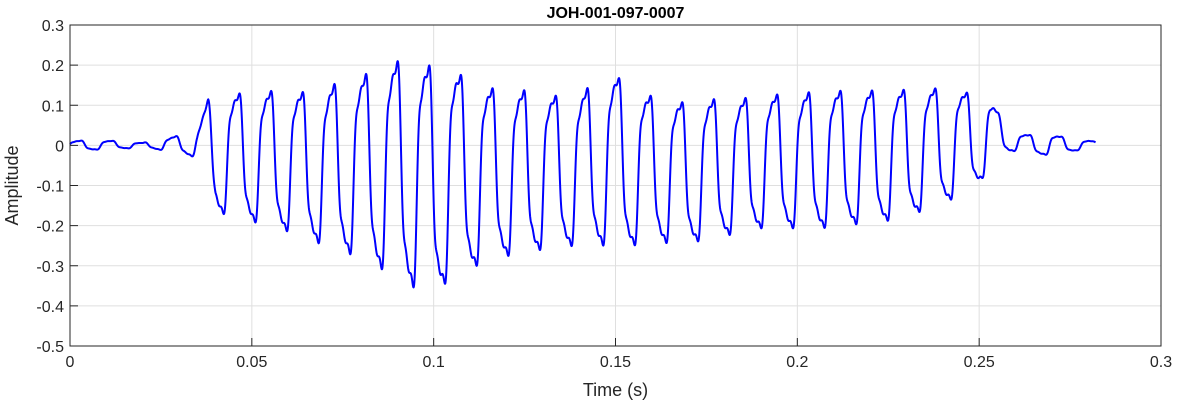 The image size is (1177, 404). Describe the element at coordinates (50, 307) in the screenshot. I see `y-tick-label: -0.4` at that location.